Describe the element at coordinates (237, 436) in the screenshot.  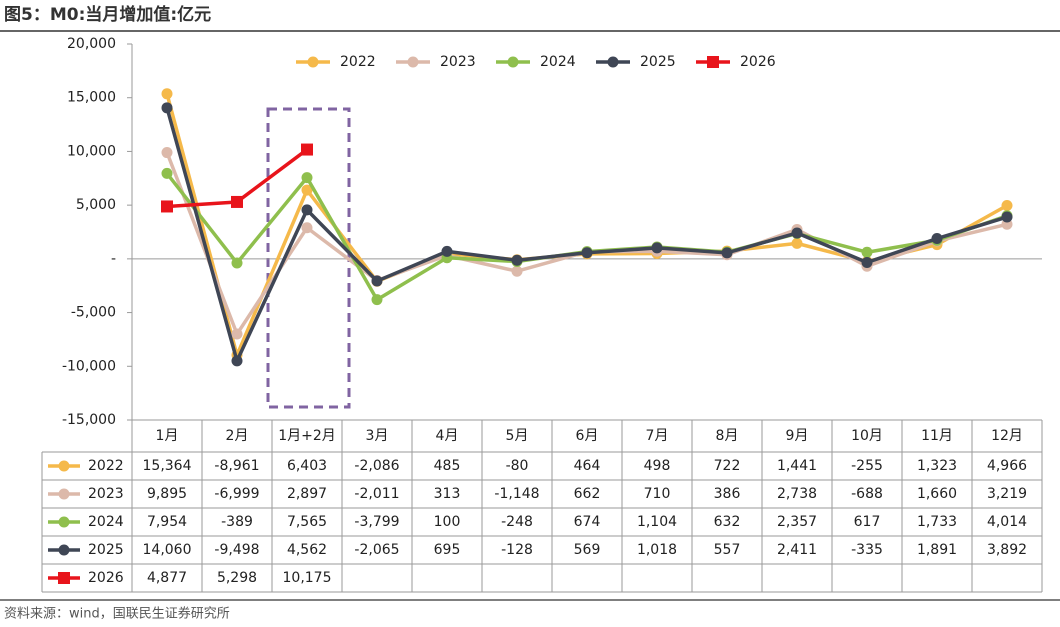
I see `x-tick-label: 2月` at that location.